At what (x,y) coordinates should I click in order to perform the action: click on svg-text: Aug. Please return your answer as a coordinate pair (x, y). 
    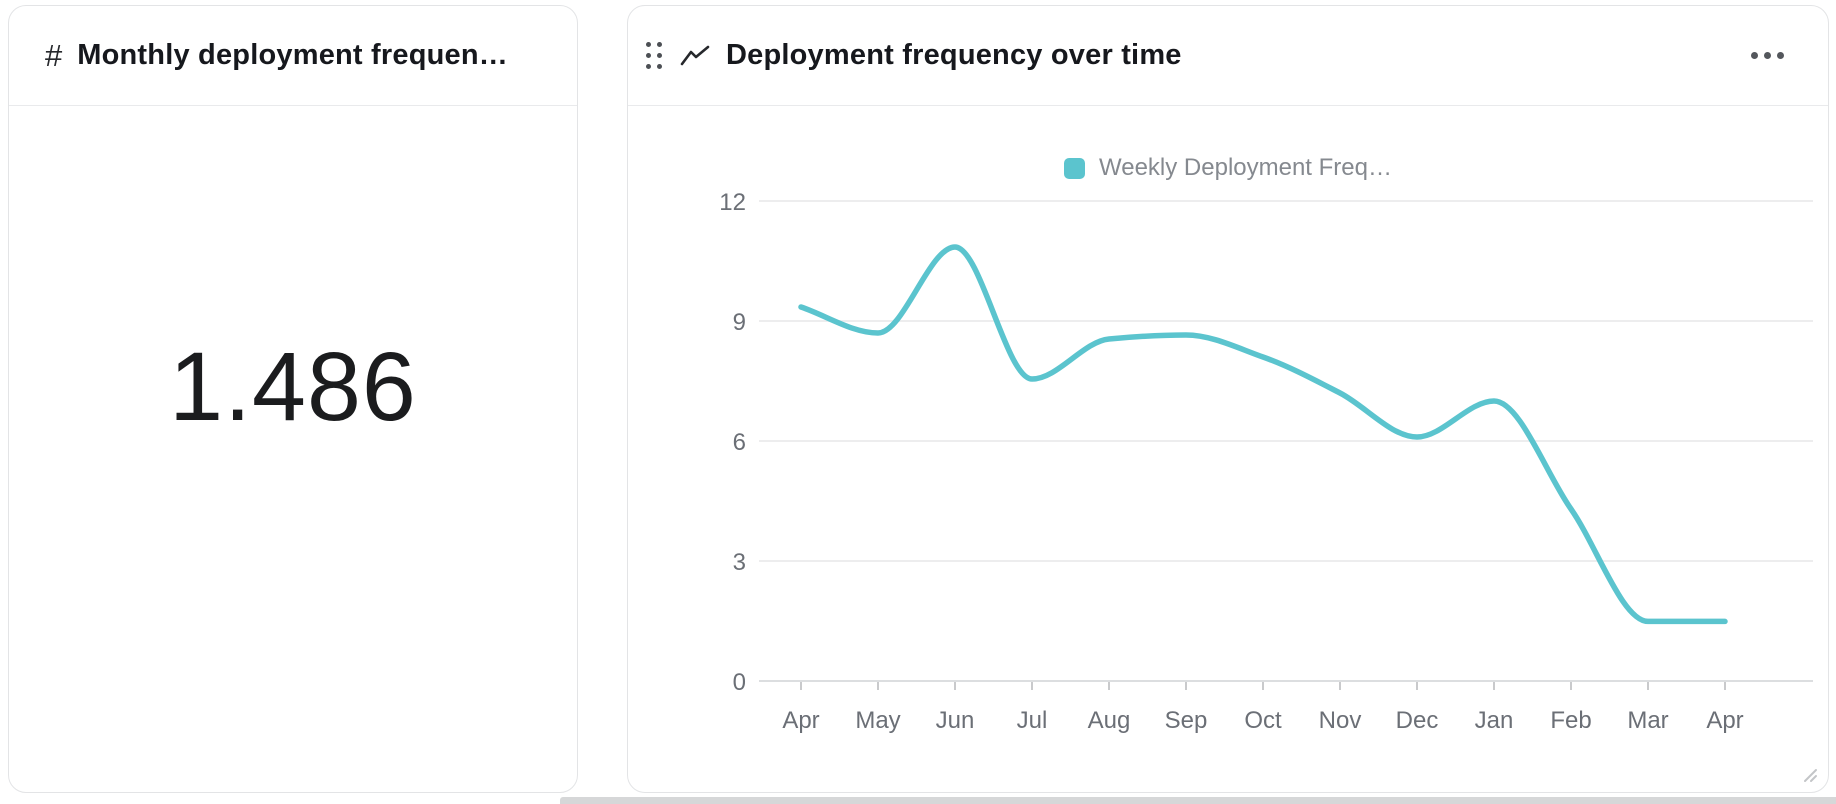
    Looking at the image, I should click on (1109, 720).